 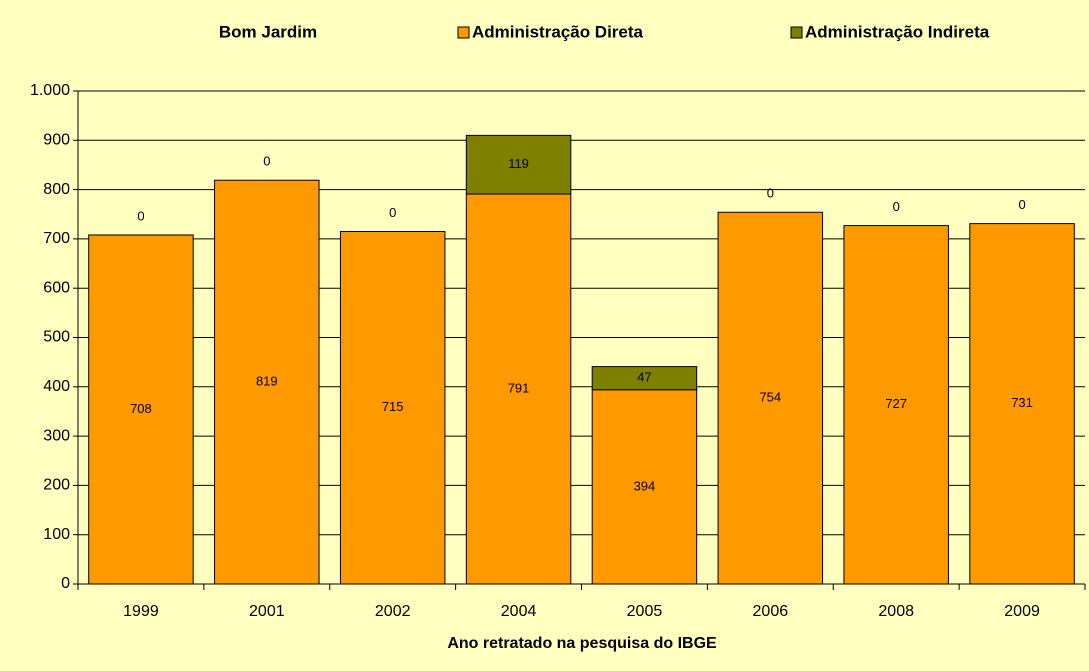 What do you see at coordinates (267, 611) in the screenshot?
I see `x-tick-label: 2001` at bounding box center [267, 611].